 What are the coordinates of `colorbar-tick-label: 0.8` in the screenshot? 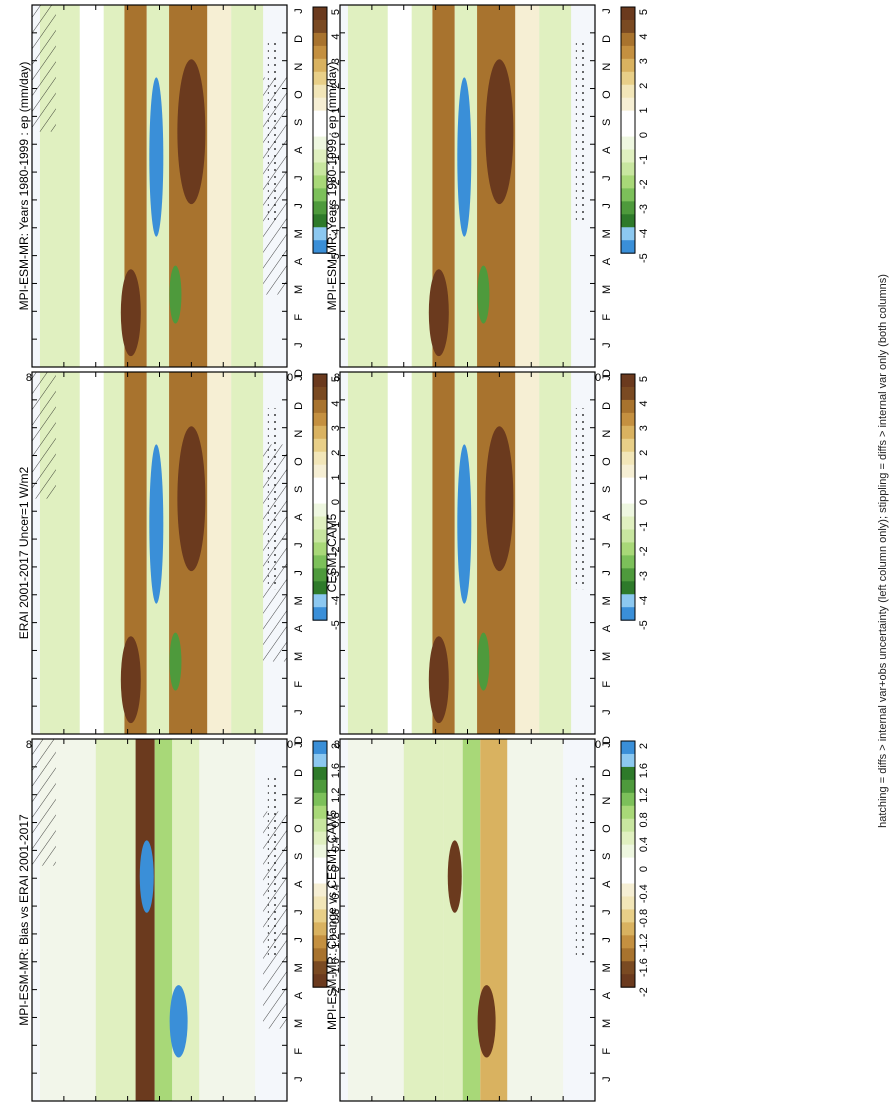 It's located at (644, 819).